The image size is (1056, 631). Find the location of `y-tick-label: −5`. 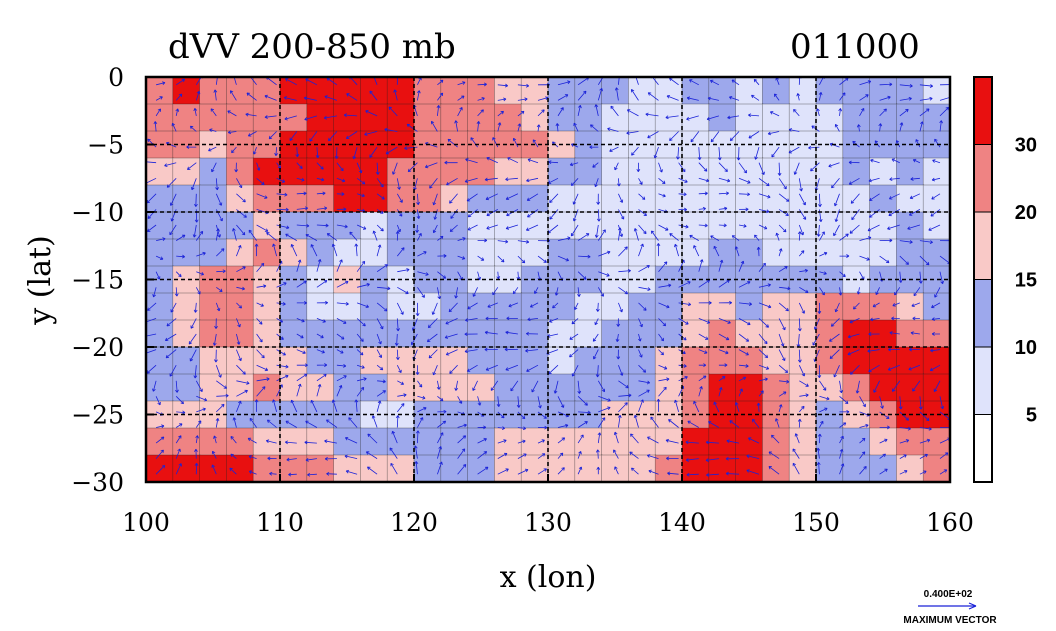

y-tick-label: −5 is located at coordinates (105, 145).